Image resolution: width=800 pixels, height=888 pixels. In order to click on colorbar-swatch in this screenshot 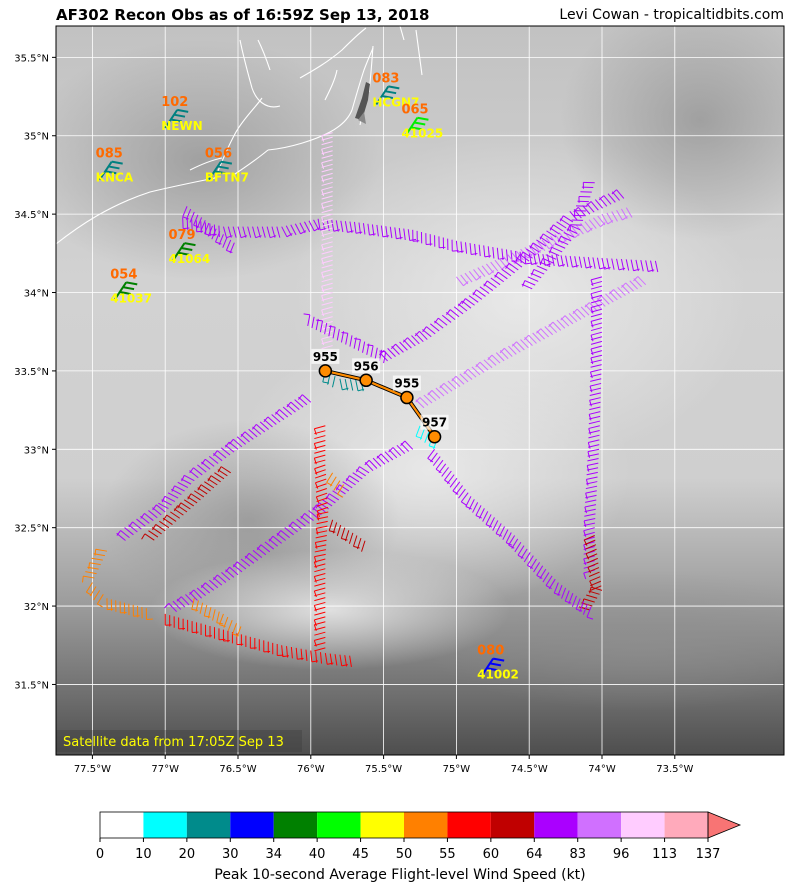, I will do `click(426, 825)`.